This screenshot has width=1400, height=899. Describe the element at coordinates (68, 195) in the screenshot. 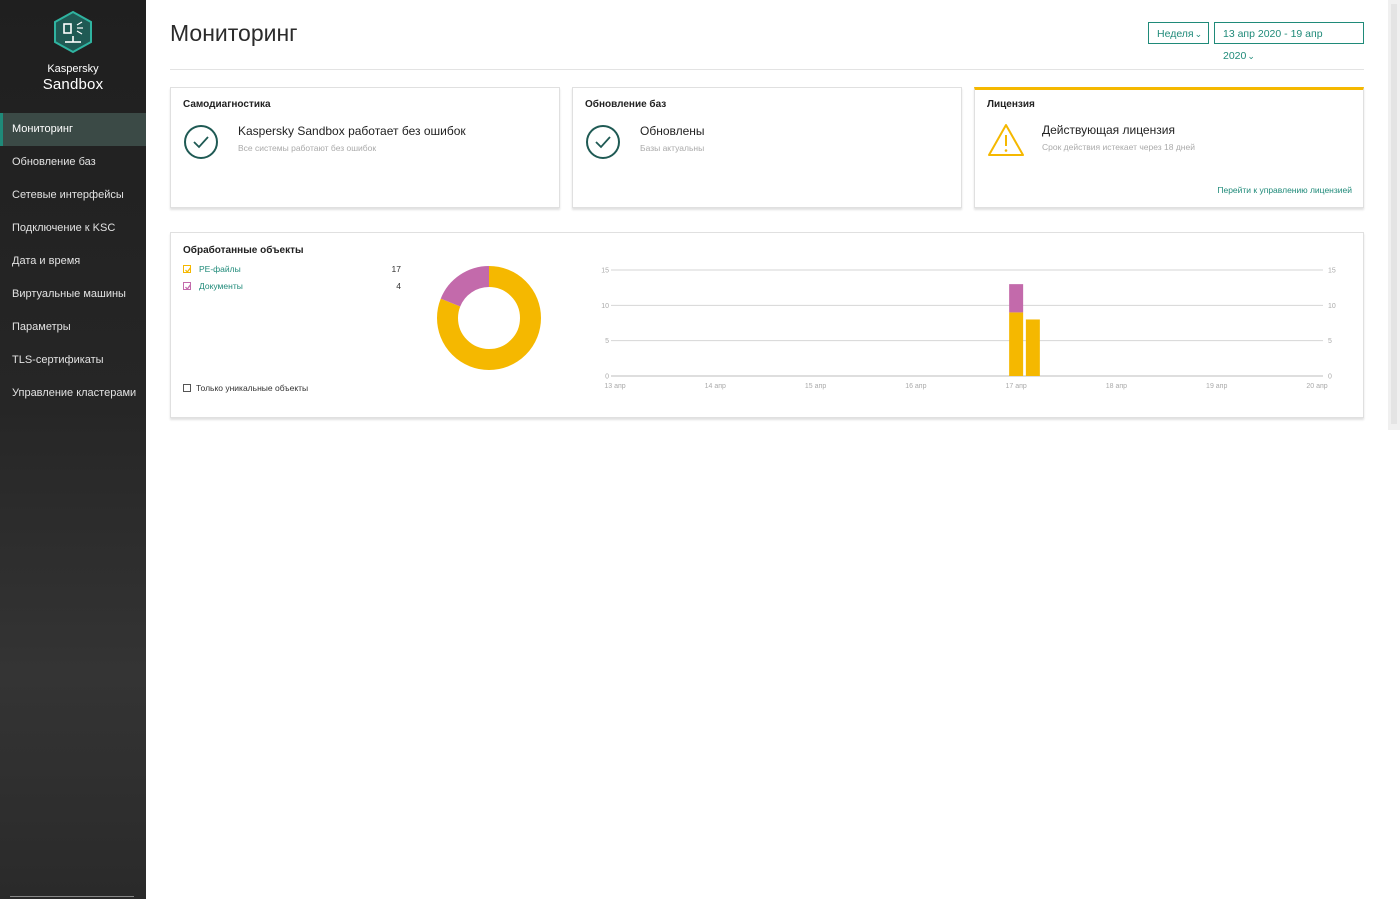

I see `sidebar-item-network-interfaces: Сетевые интерфейсы` at that location.